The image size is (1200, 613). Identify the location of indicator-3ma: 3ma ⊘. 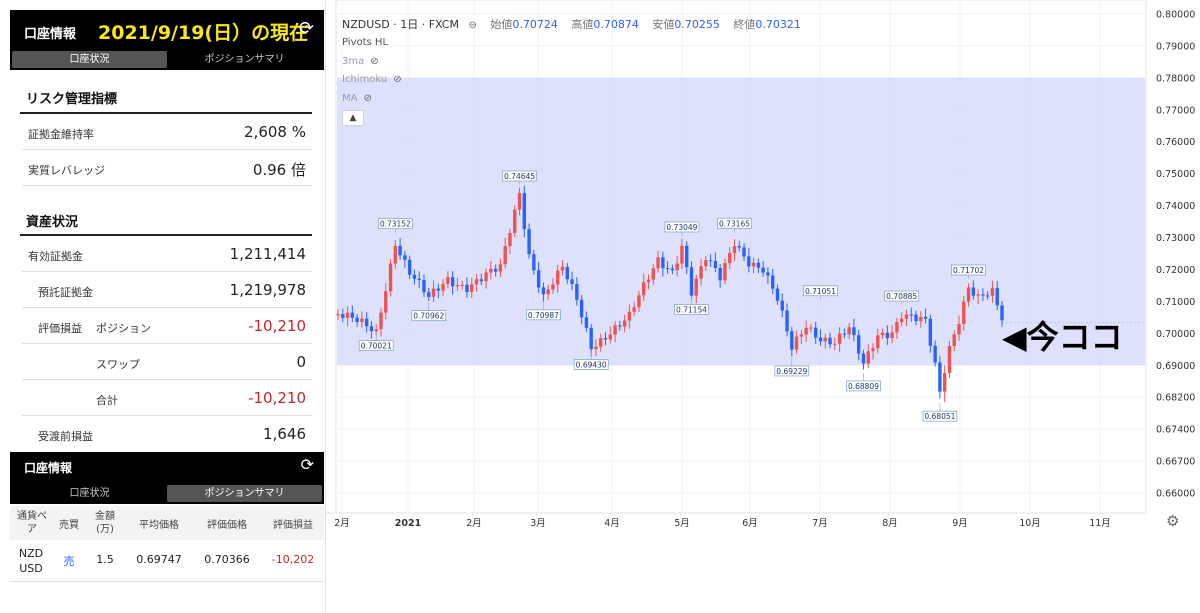
(360, 61).